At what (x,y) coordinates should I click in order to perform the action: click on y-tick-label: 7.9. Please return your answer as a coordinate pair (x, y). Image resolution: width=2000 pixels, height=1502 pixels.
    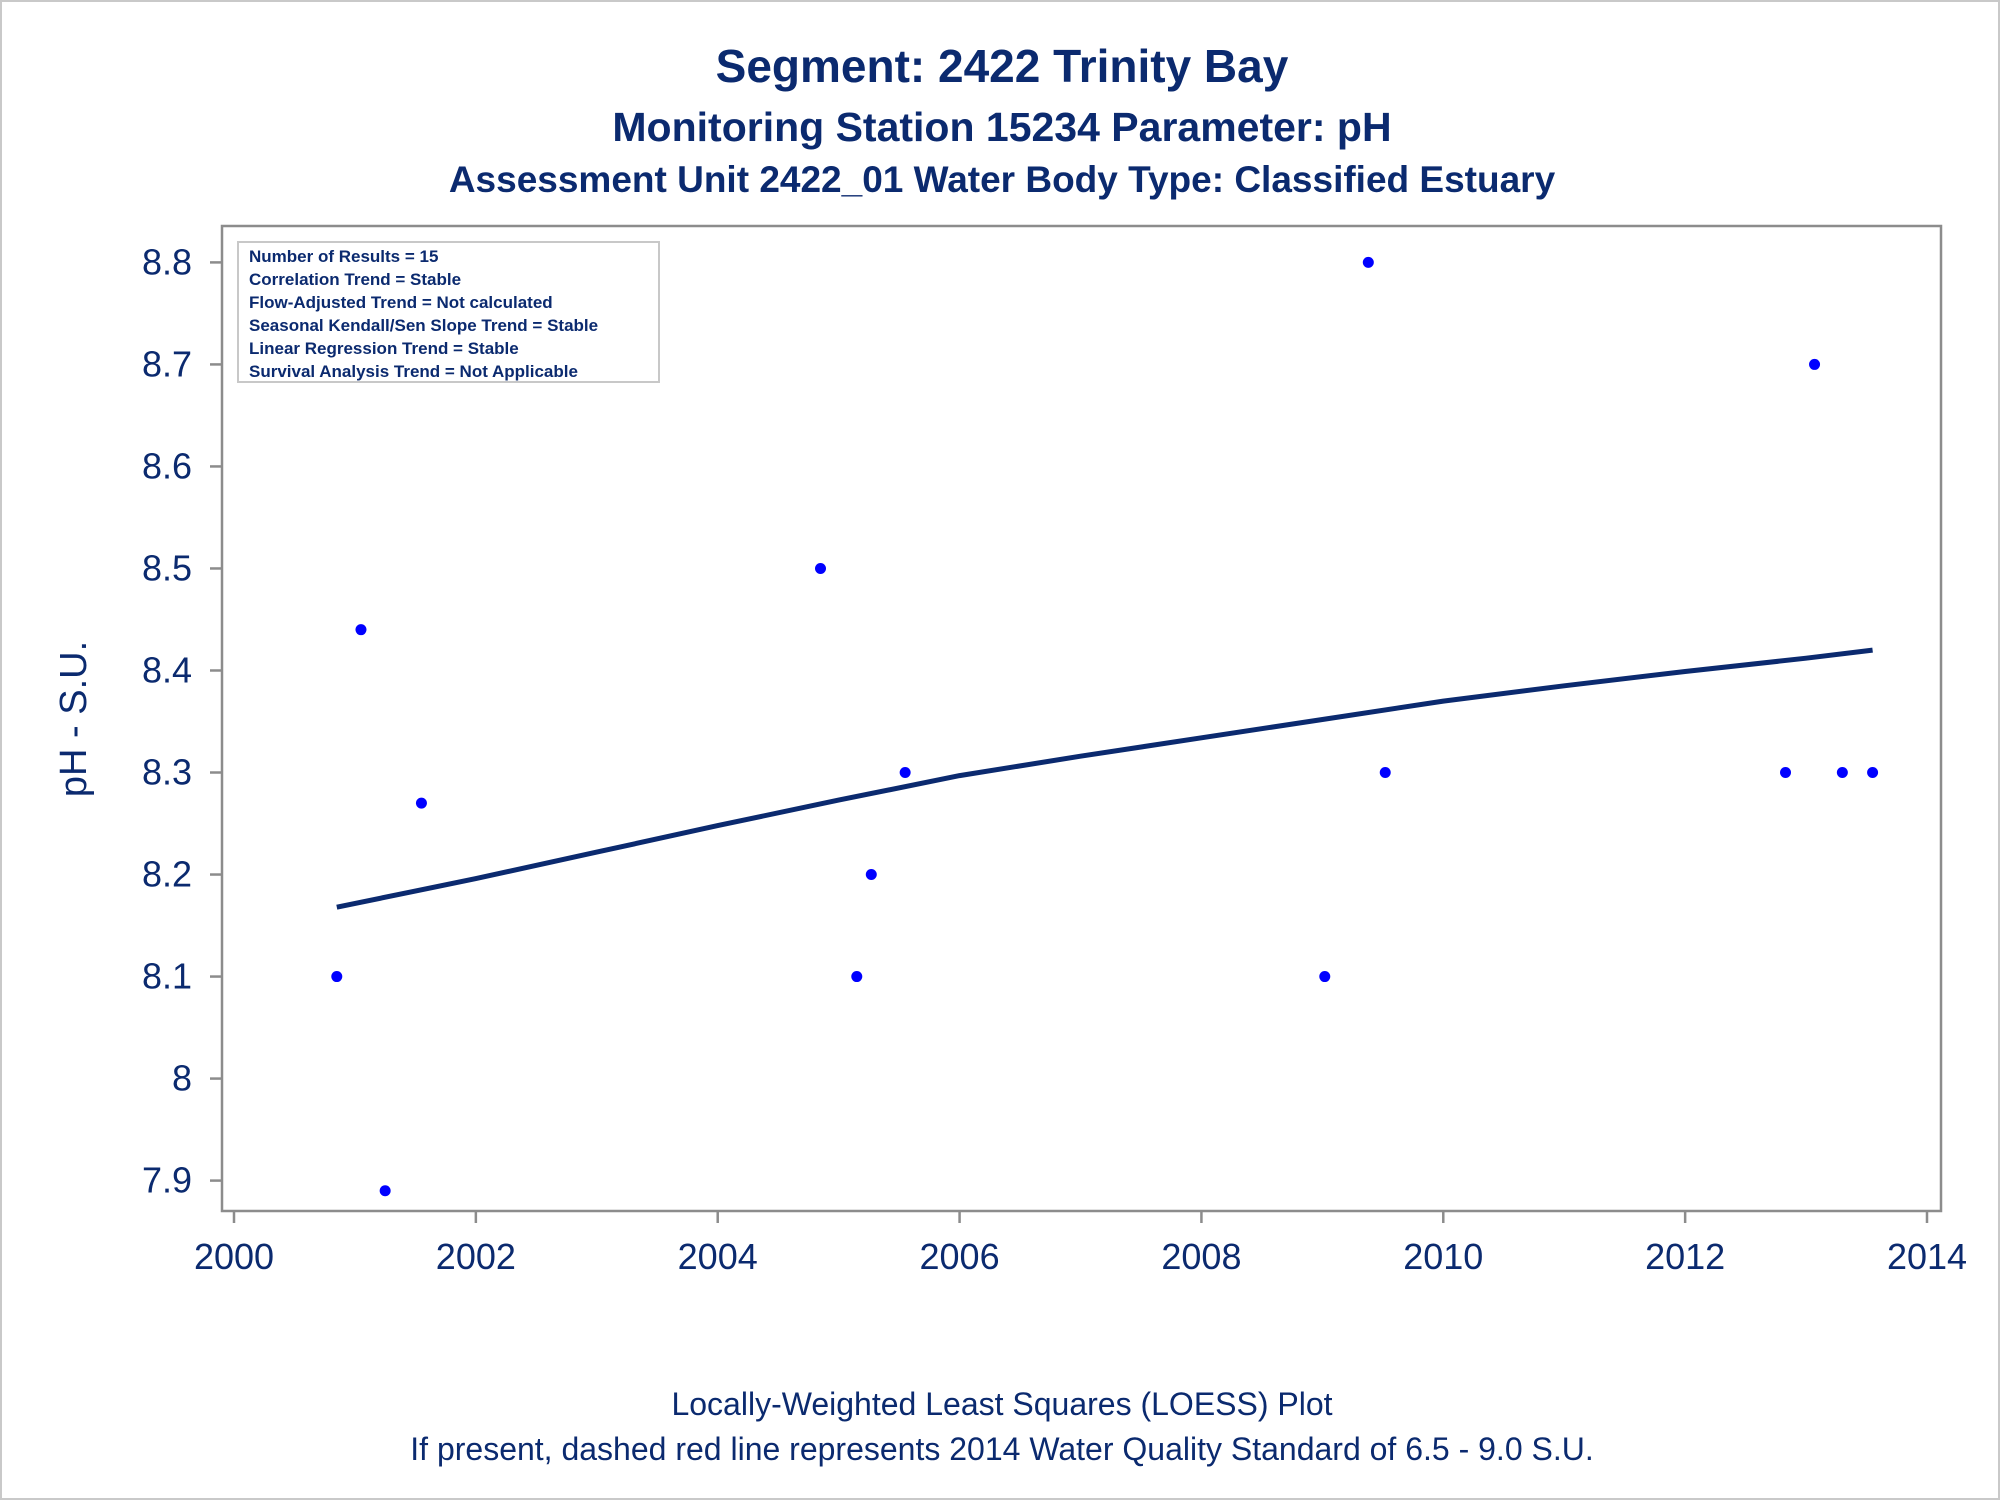
    Looking at the image, I should click on (167, 1180).